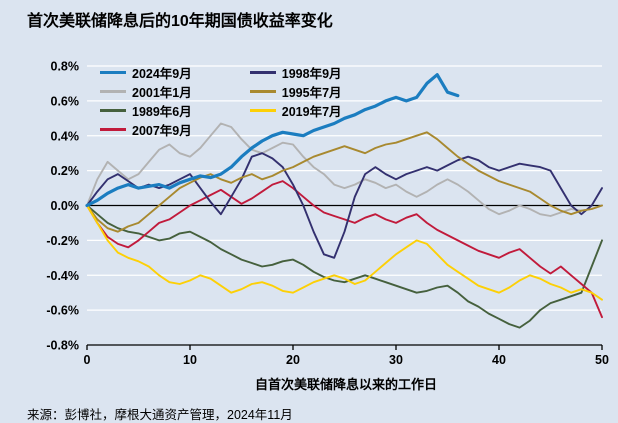  Describe the element at coordinates (190, 360) in the screenshot. I see `x-tick-label: 10` at that location.